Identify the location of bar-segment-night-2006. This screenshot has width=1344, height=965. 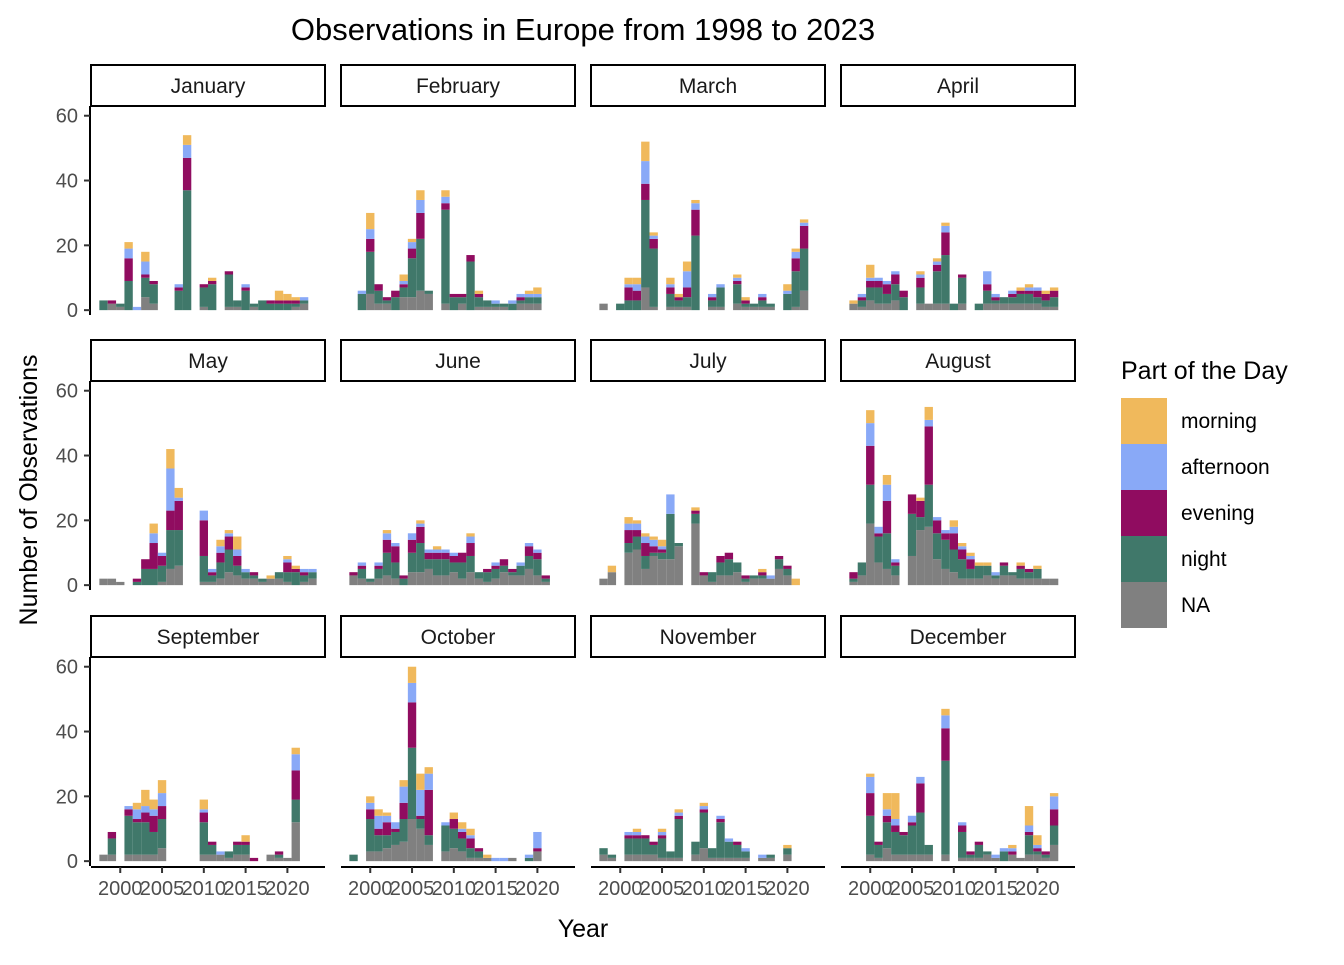
(670, 536).